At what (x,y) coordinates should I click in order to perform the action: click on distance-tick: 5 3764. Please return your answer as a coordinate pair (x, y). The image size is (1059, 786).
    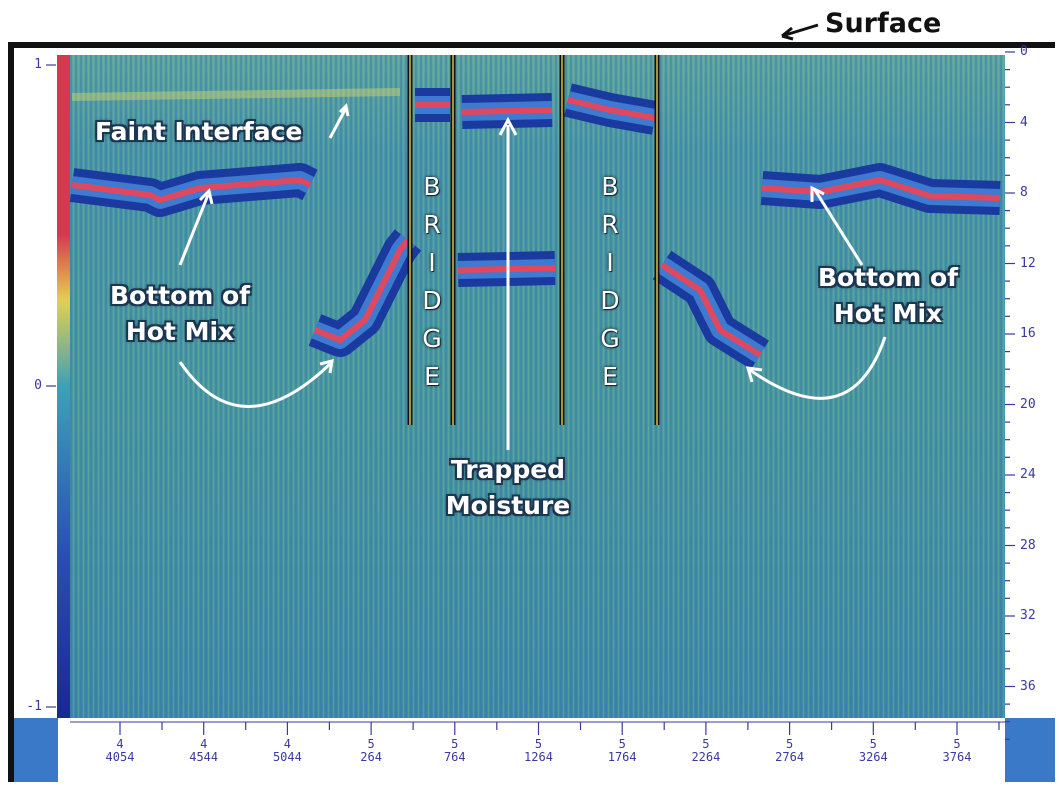
    Looking at the image, I should click on (957, 751).